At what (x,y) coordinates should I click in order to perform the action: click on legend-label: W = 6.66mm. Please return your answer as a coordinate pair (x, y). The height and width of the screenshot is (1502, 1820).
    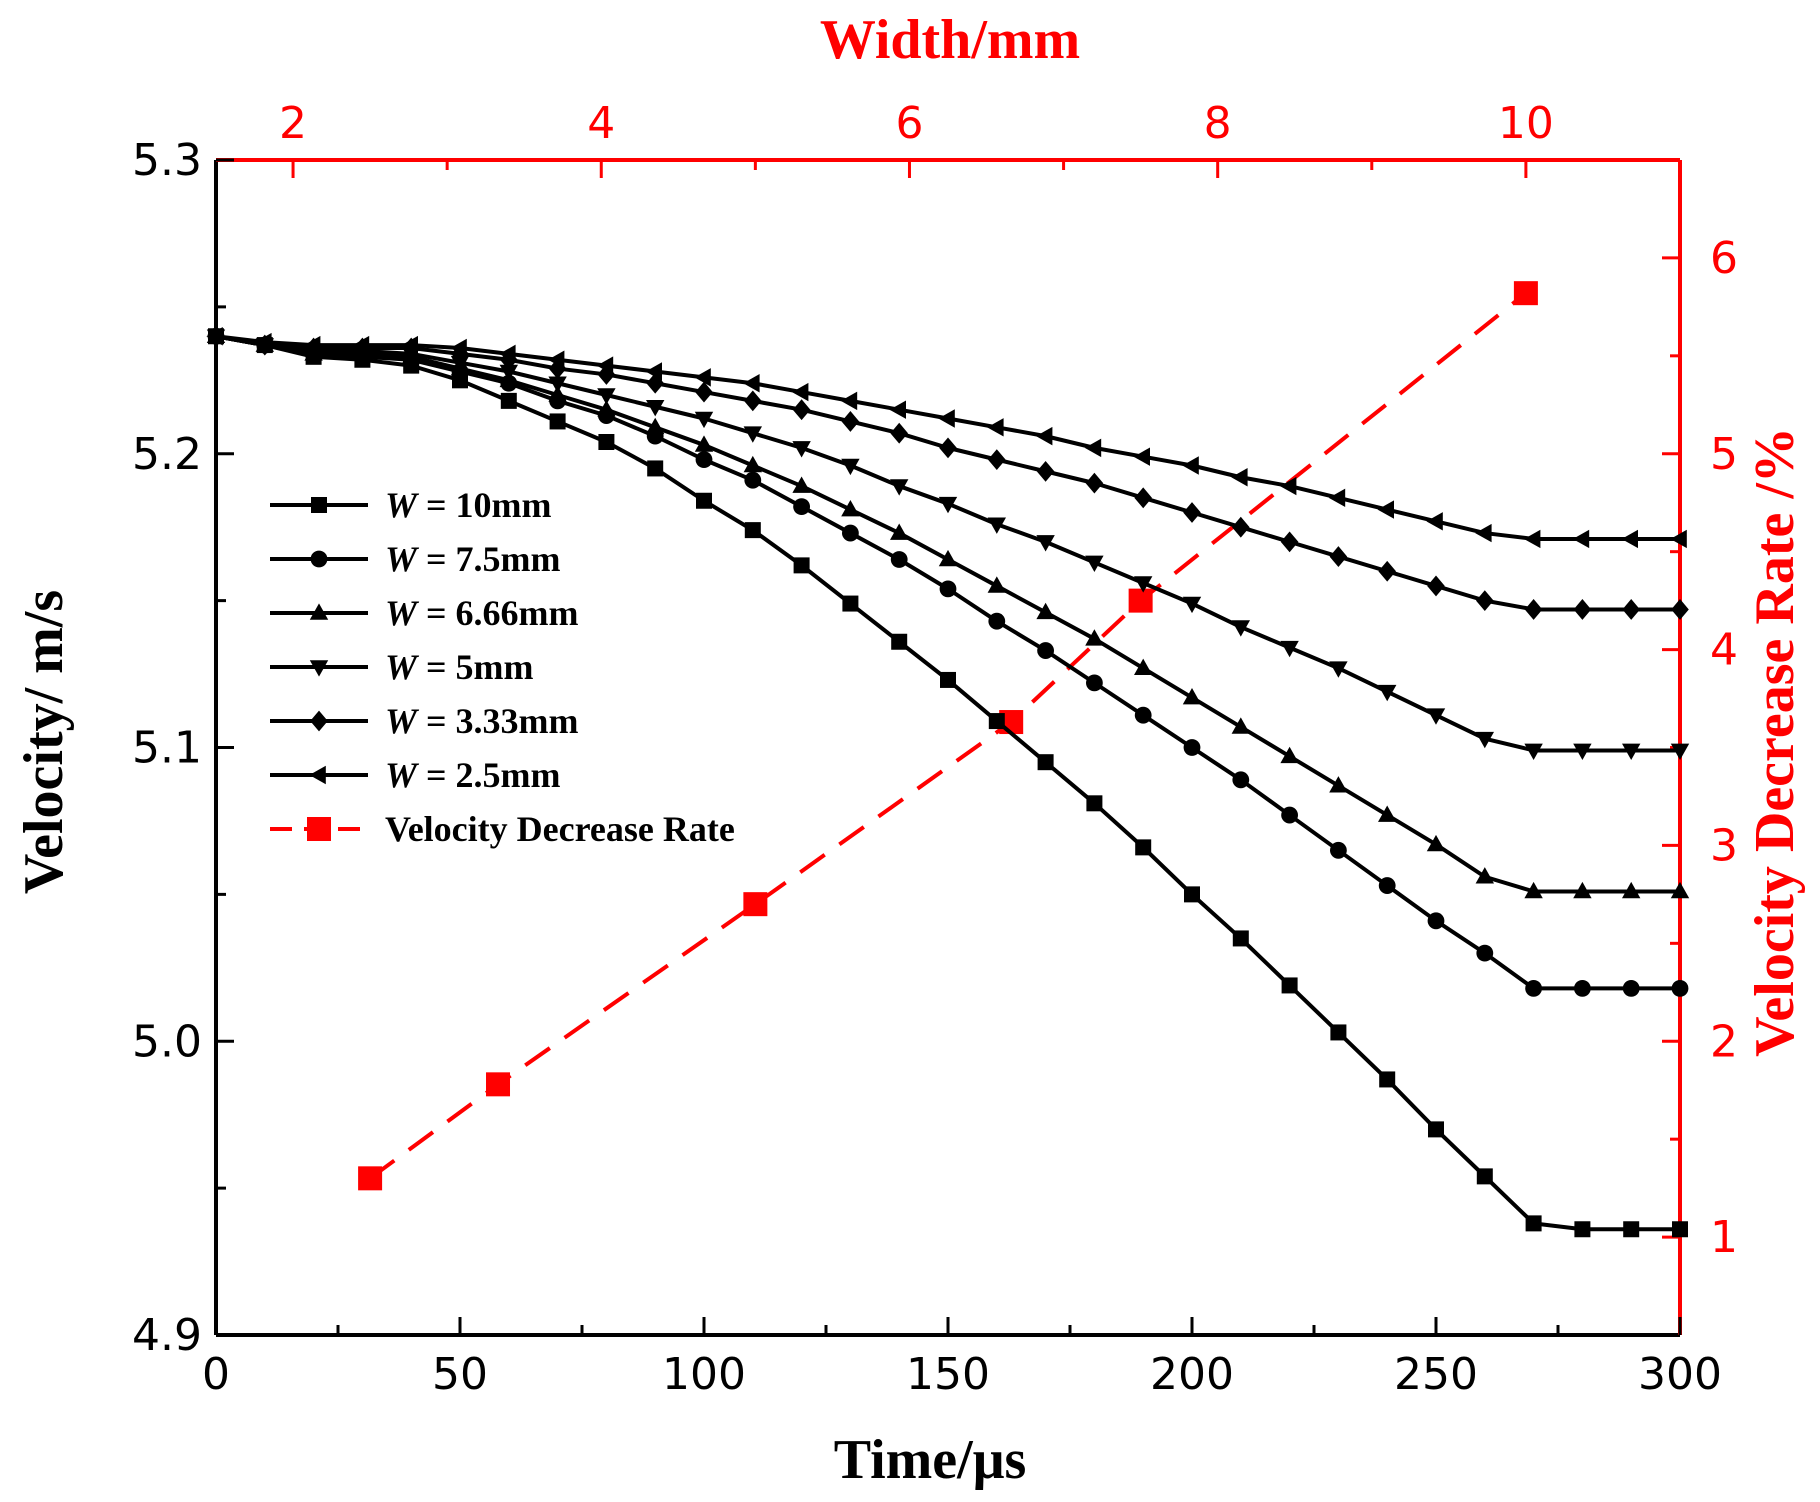
    Looking at the image, I should click on (482, 613).